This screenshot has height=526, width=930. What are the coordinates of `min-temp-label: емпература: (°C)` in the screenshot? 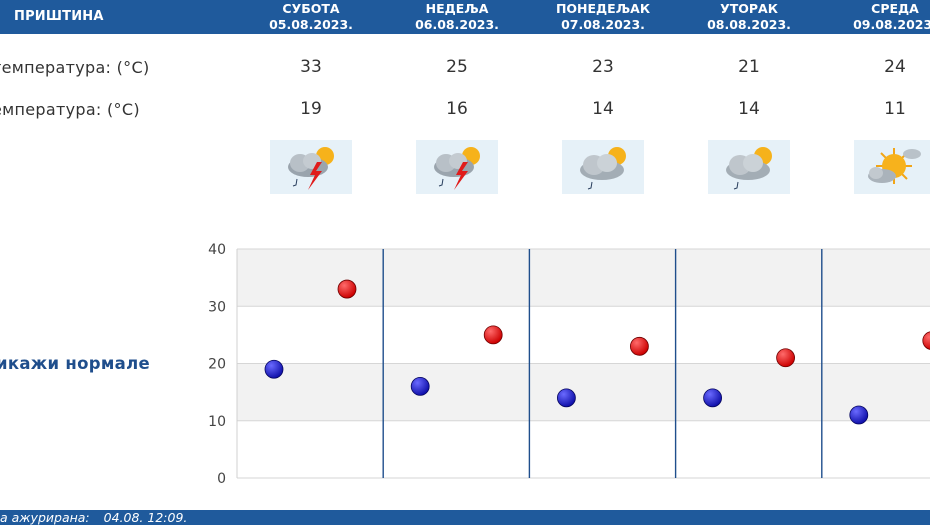 It's located at (70, 109).